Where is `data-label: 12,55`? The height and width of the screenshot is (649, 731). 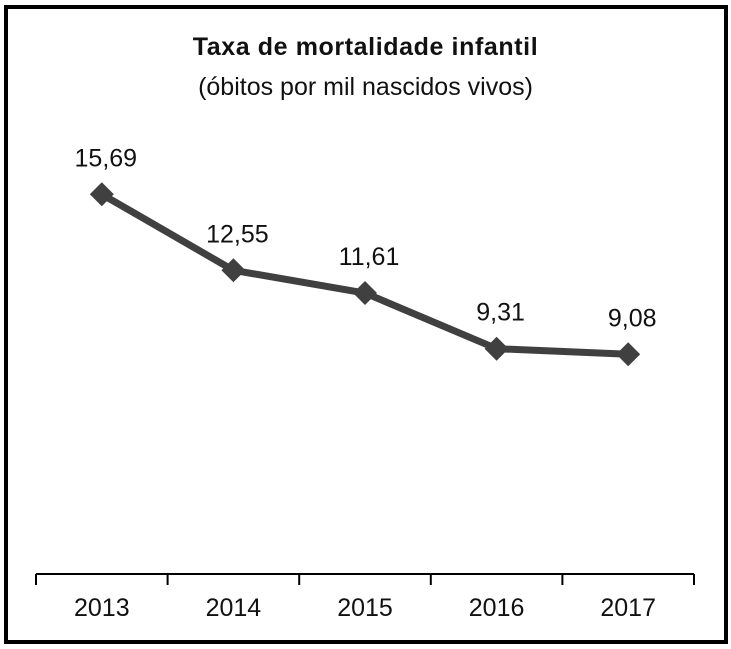
data-label: 12,55 is located at coordinates (237, 234).